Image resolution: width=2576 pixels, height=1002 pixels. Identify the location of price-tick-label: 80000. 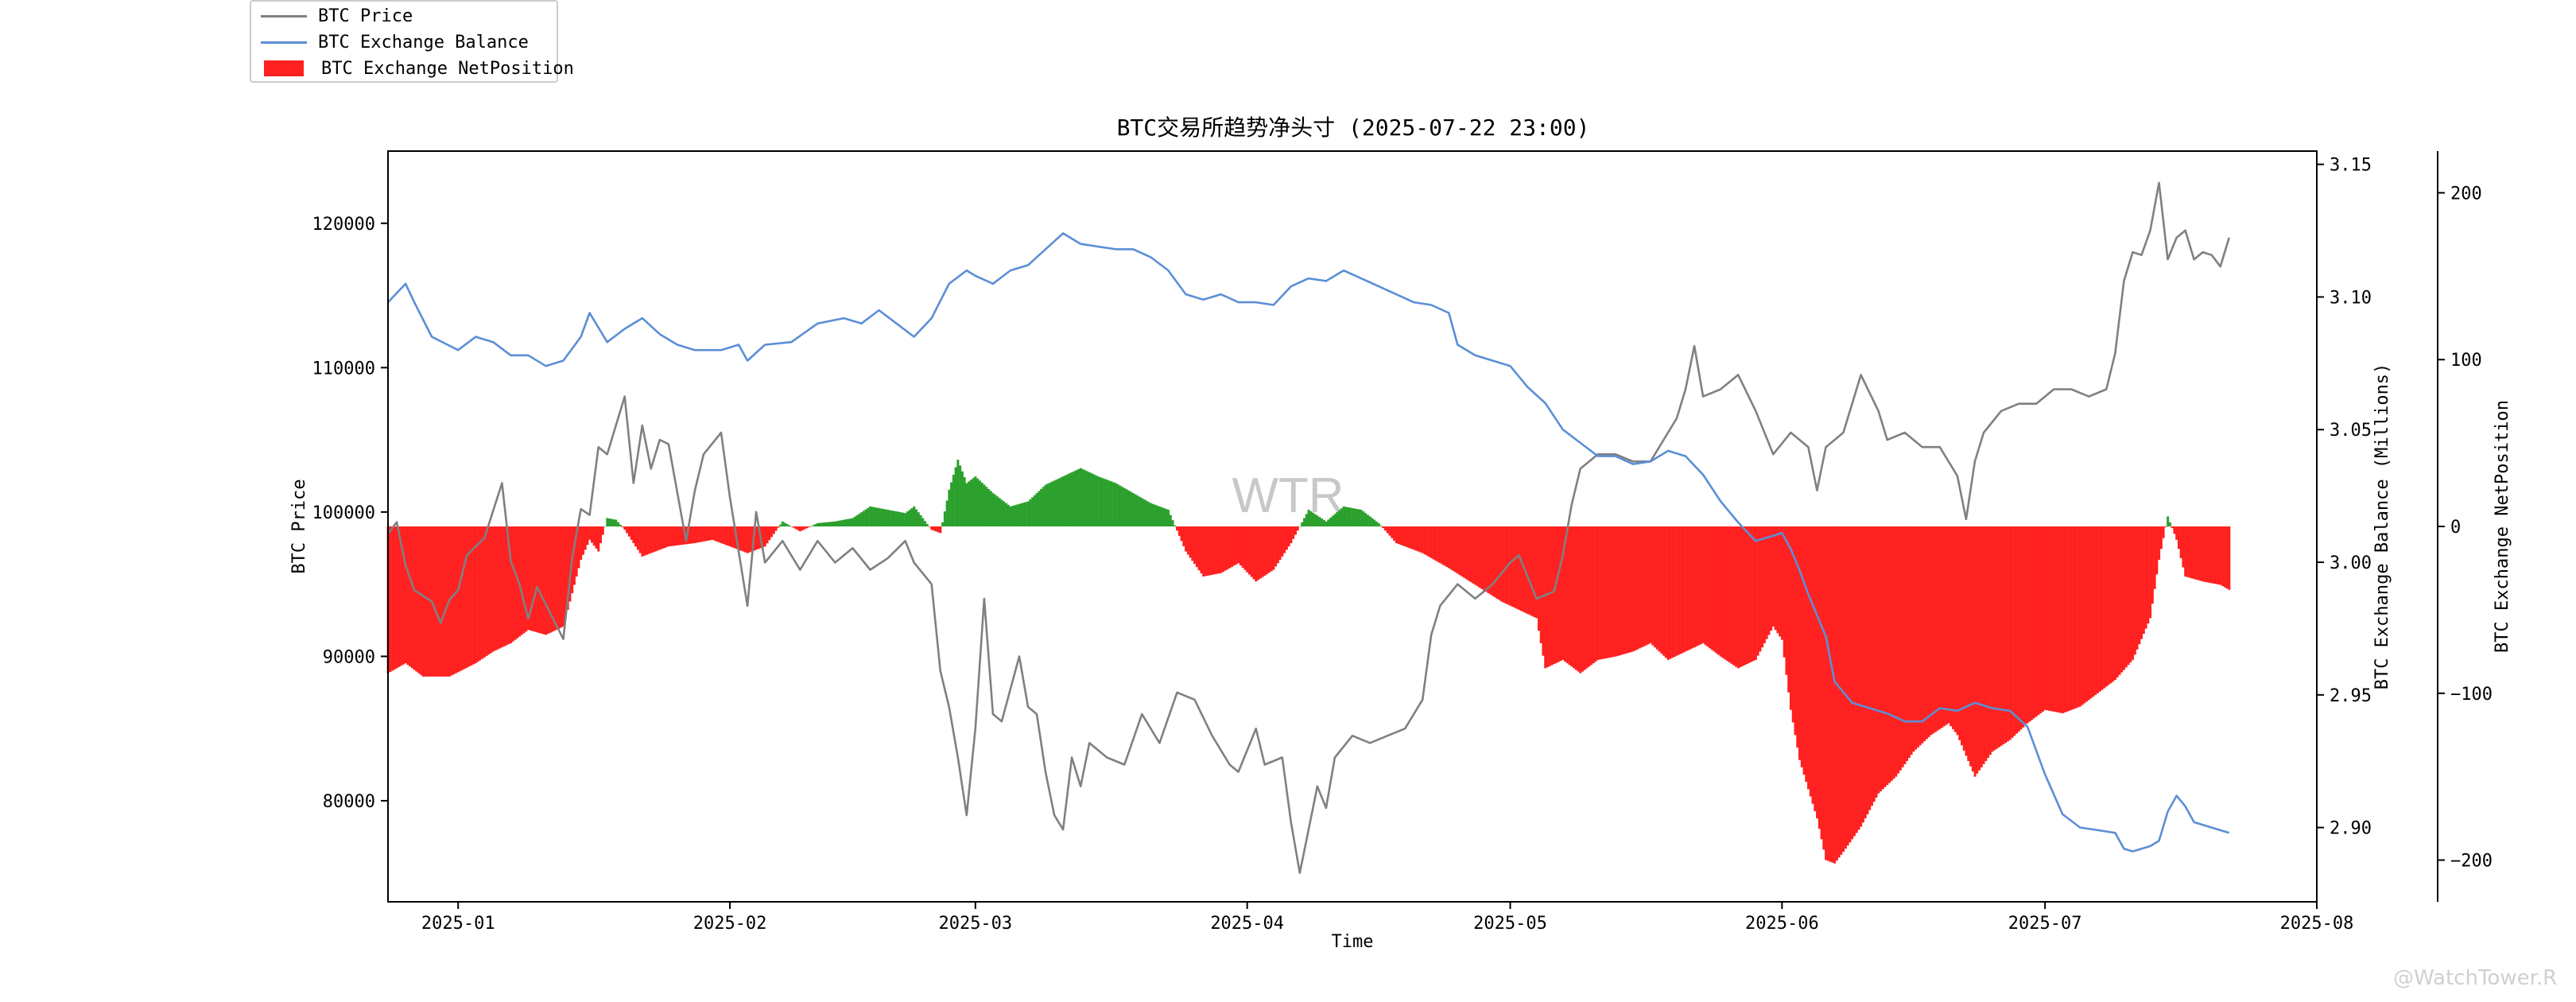
(349, 802).